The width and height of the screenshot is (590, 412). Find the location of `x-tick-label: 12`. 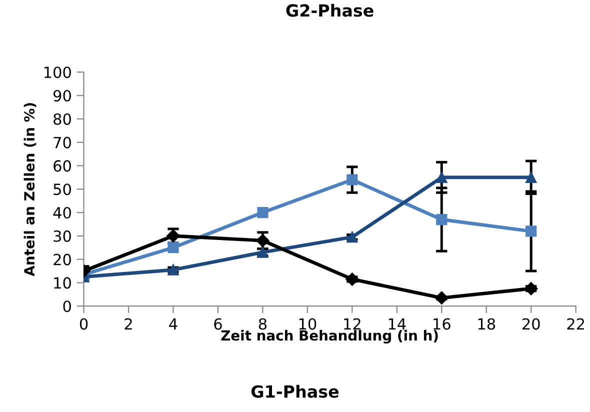

x-tick-label: 12 is located at coordinates (352, 324).